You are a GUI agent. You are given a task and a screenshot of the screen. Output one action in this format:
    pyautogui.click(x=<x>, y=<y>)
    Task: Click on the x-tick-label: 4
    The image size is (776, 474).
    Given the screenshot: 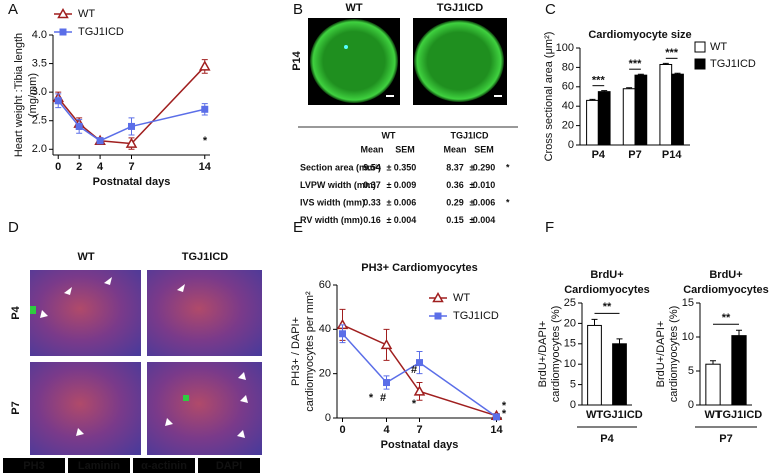 What is the action you would take?
    pyautogui.click(x=100, y=167)
    